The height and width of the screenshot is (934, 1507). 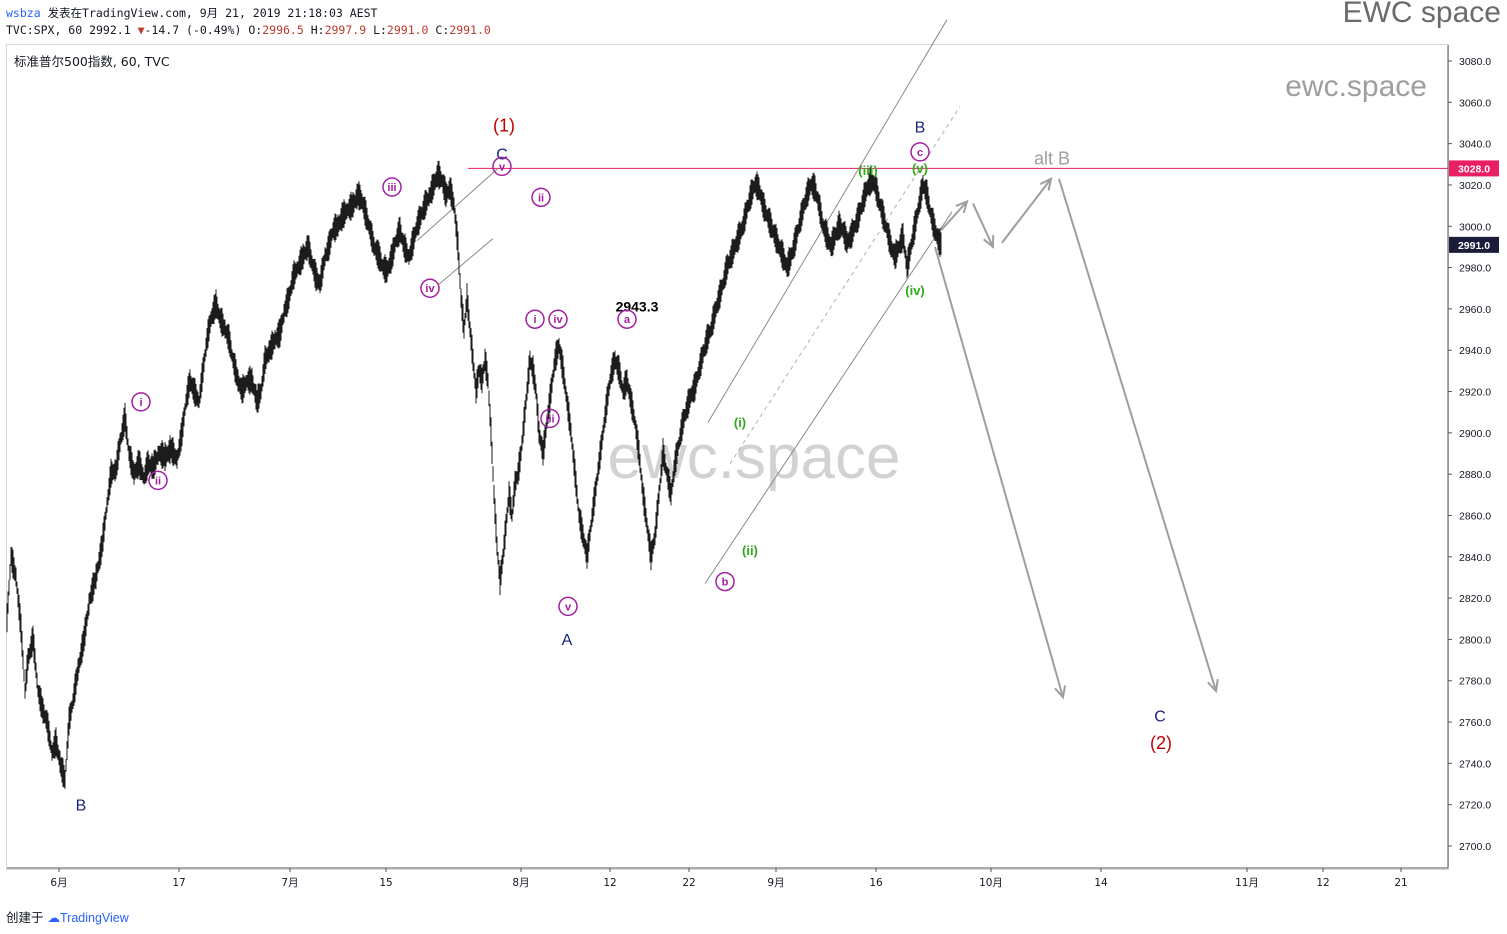 What do you see at coordinates (688, 883) in the screenshot?
I see `x-tick-label: 22` at bounding box center [688, 883].